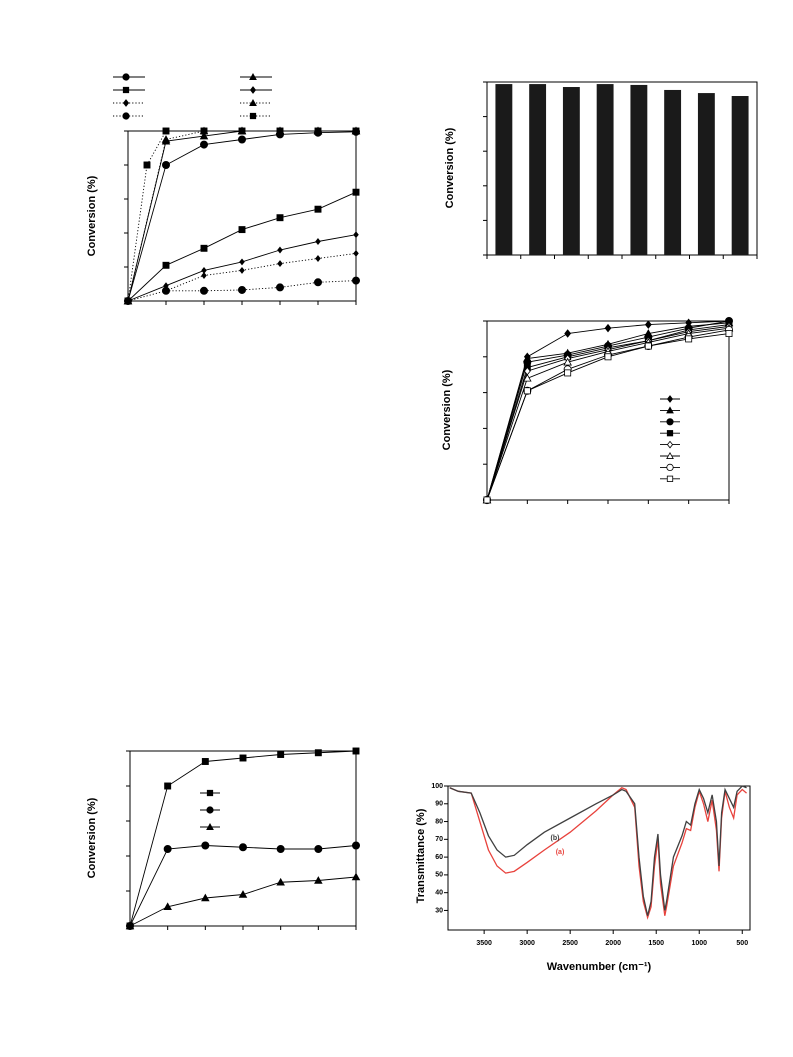 Image resolution: width=793 pixels, height=1057 pixels. What do you see at coordinates (439, 857) in the screenshot?
I see `y-tick-label: 60` at bounding box center [439, 857].